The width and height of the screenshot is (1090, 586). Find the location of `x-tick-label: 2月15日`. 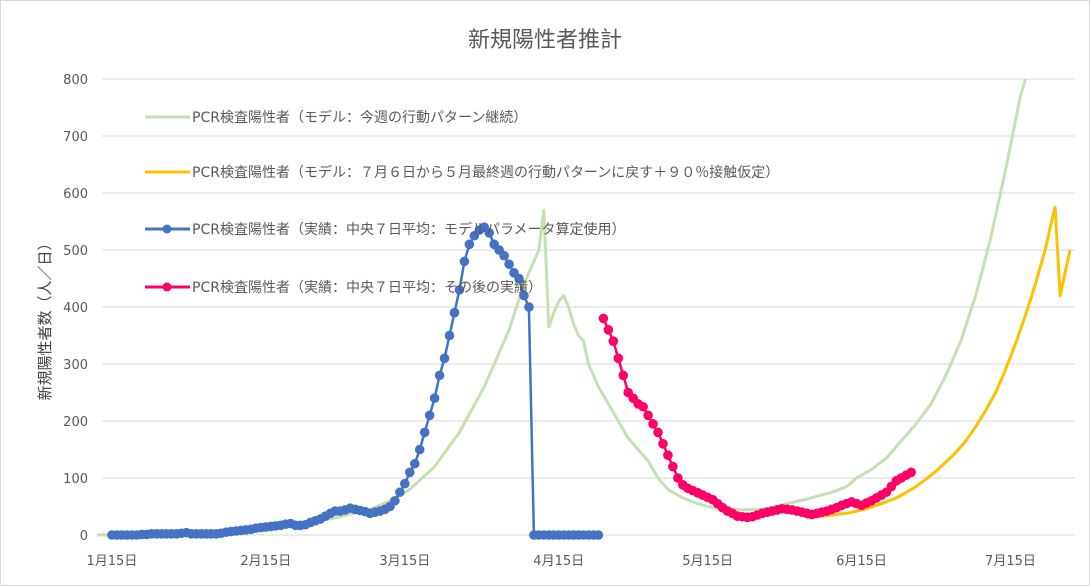

x-tick-label: 2月15日 is located at coordinates (265, 561).